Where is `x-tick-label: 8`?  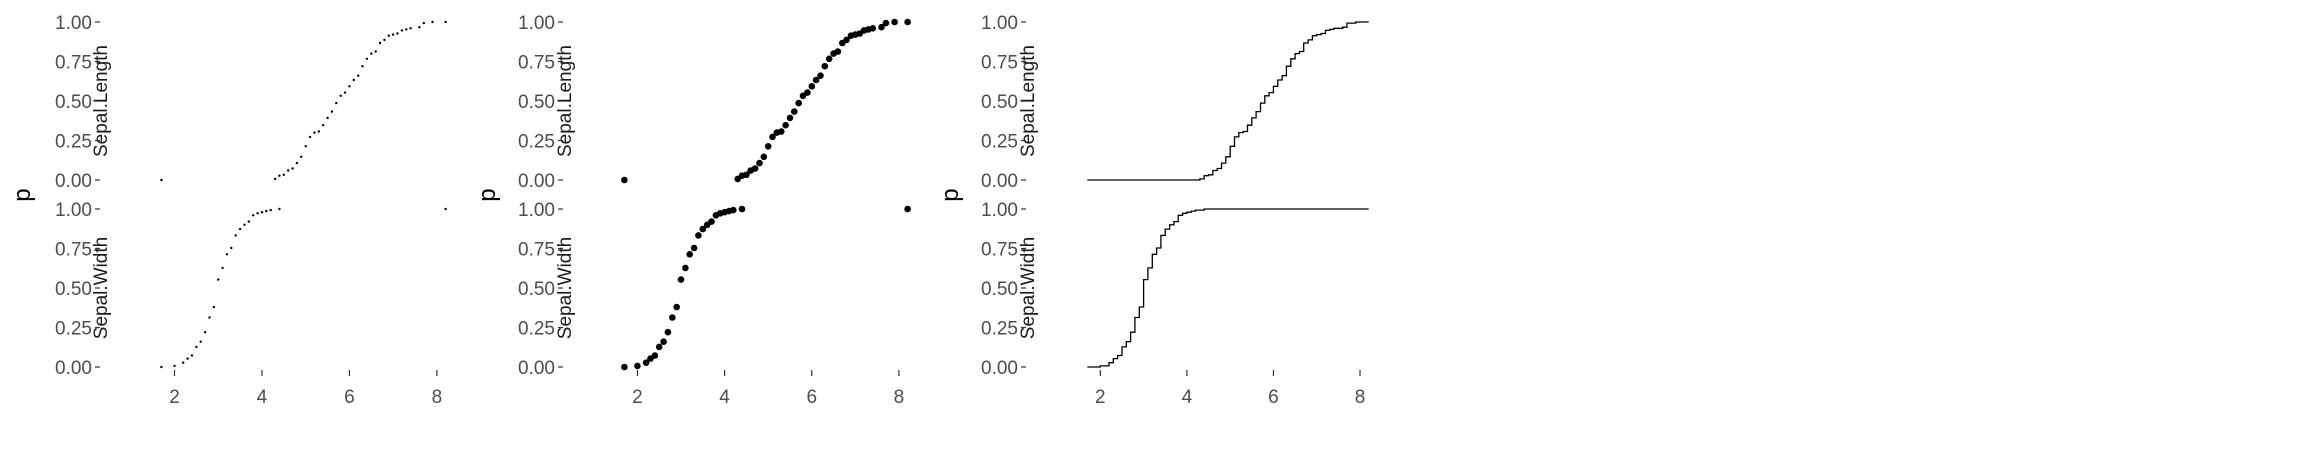 x-tick-label: 8 is located at coordinates (899, 397).